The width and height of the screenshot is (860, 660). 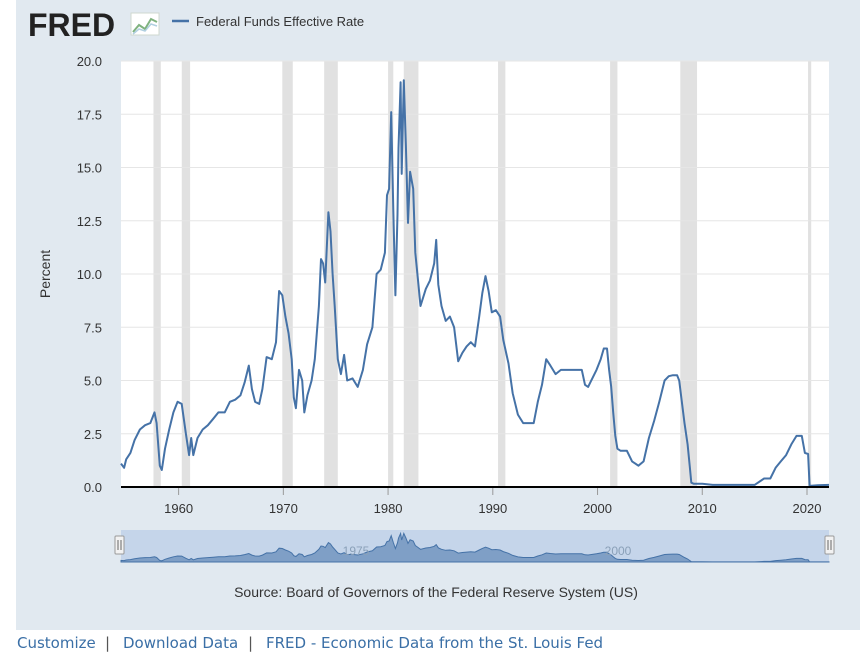 What do you see at coordinates (89, 168) in the screenshot?
I see `y-tick-label: 15.0` at bounding box center [89, 168].